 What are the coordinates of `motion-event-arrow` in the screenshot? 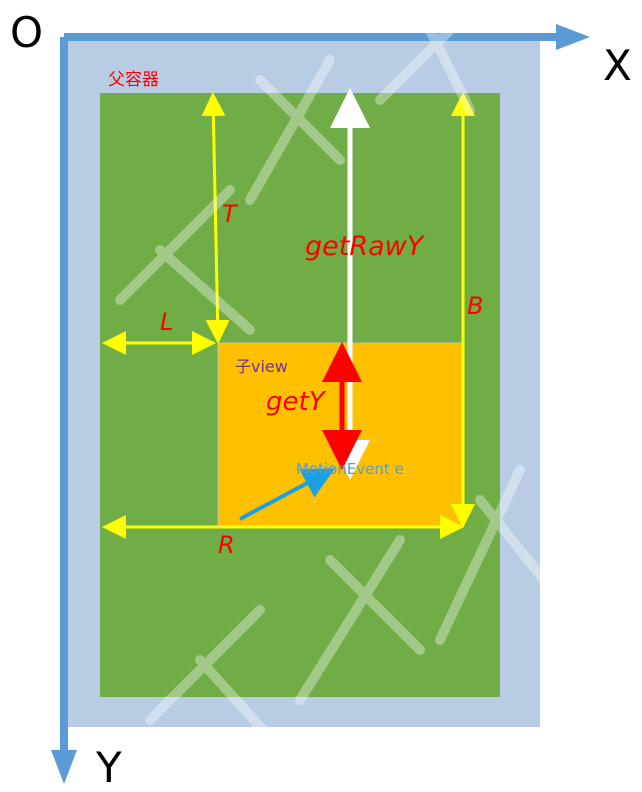 It's located at (287, 494).